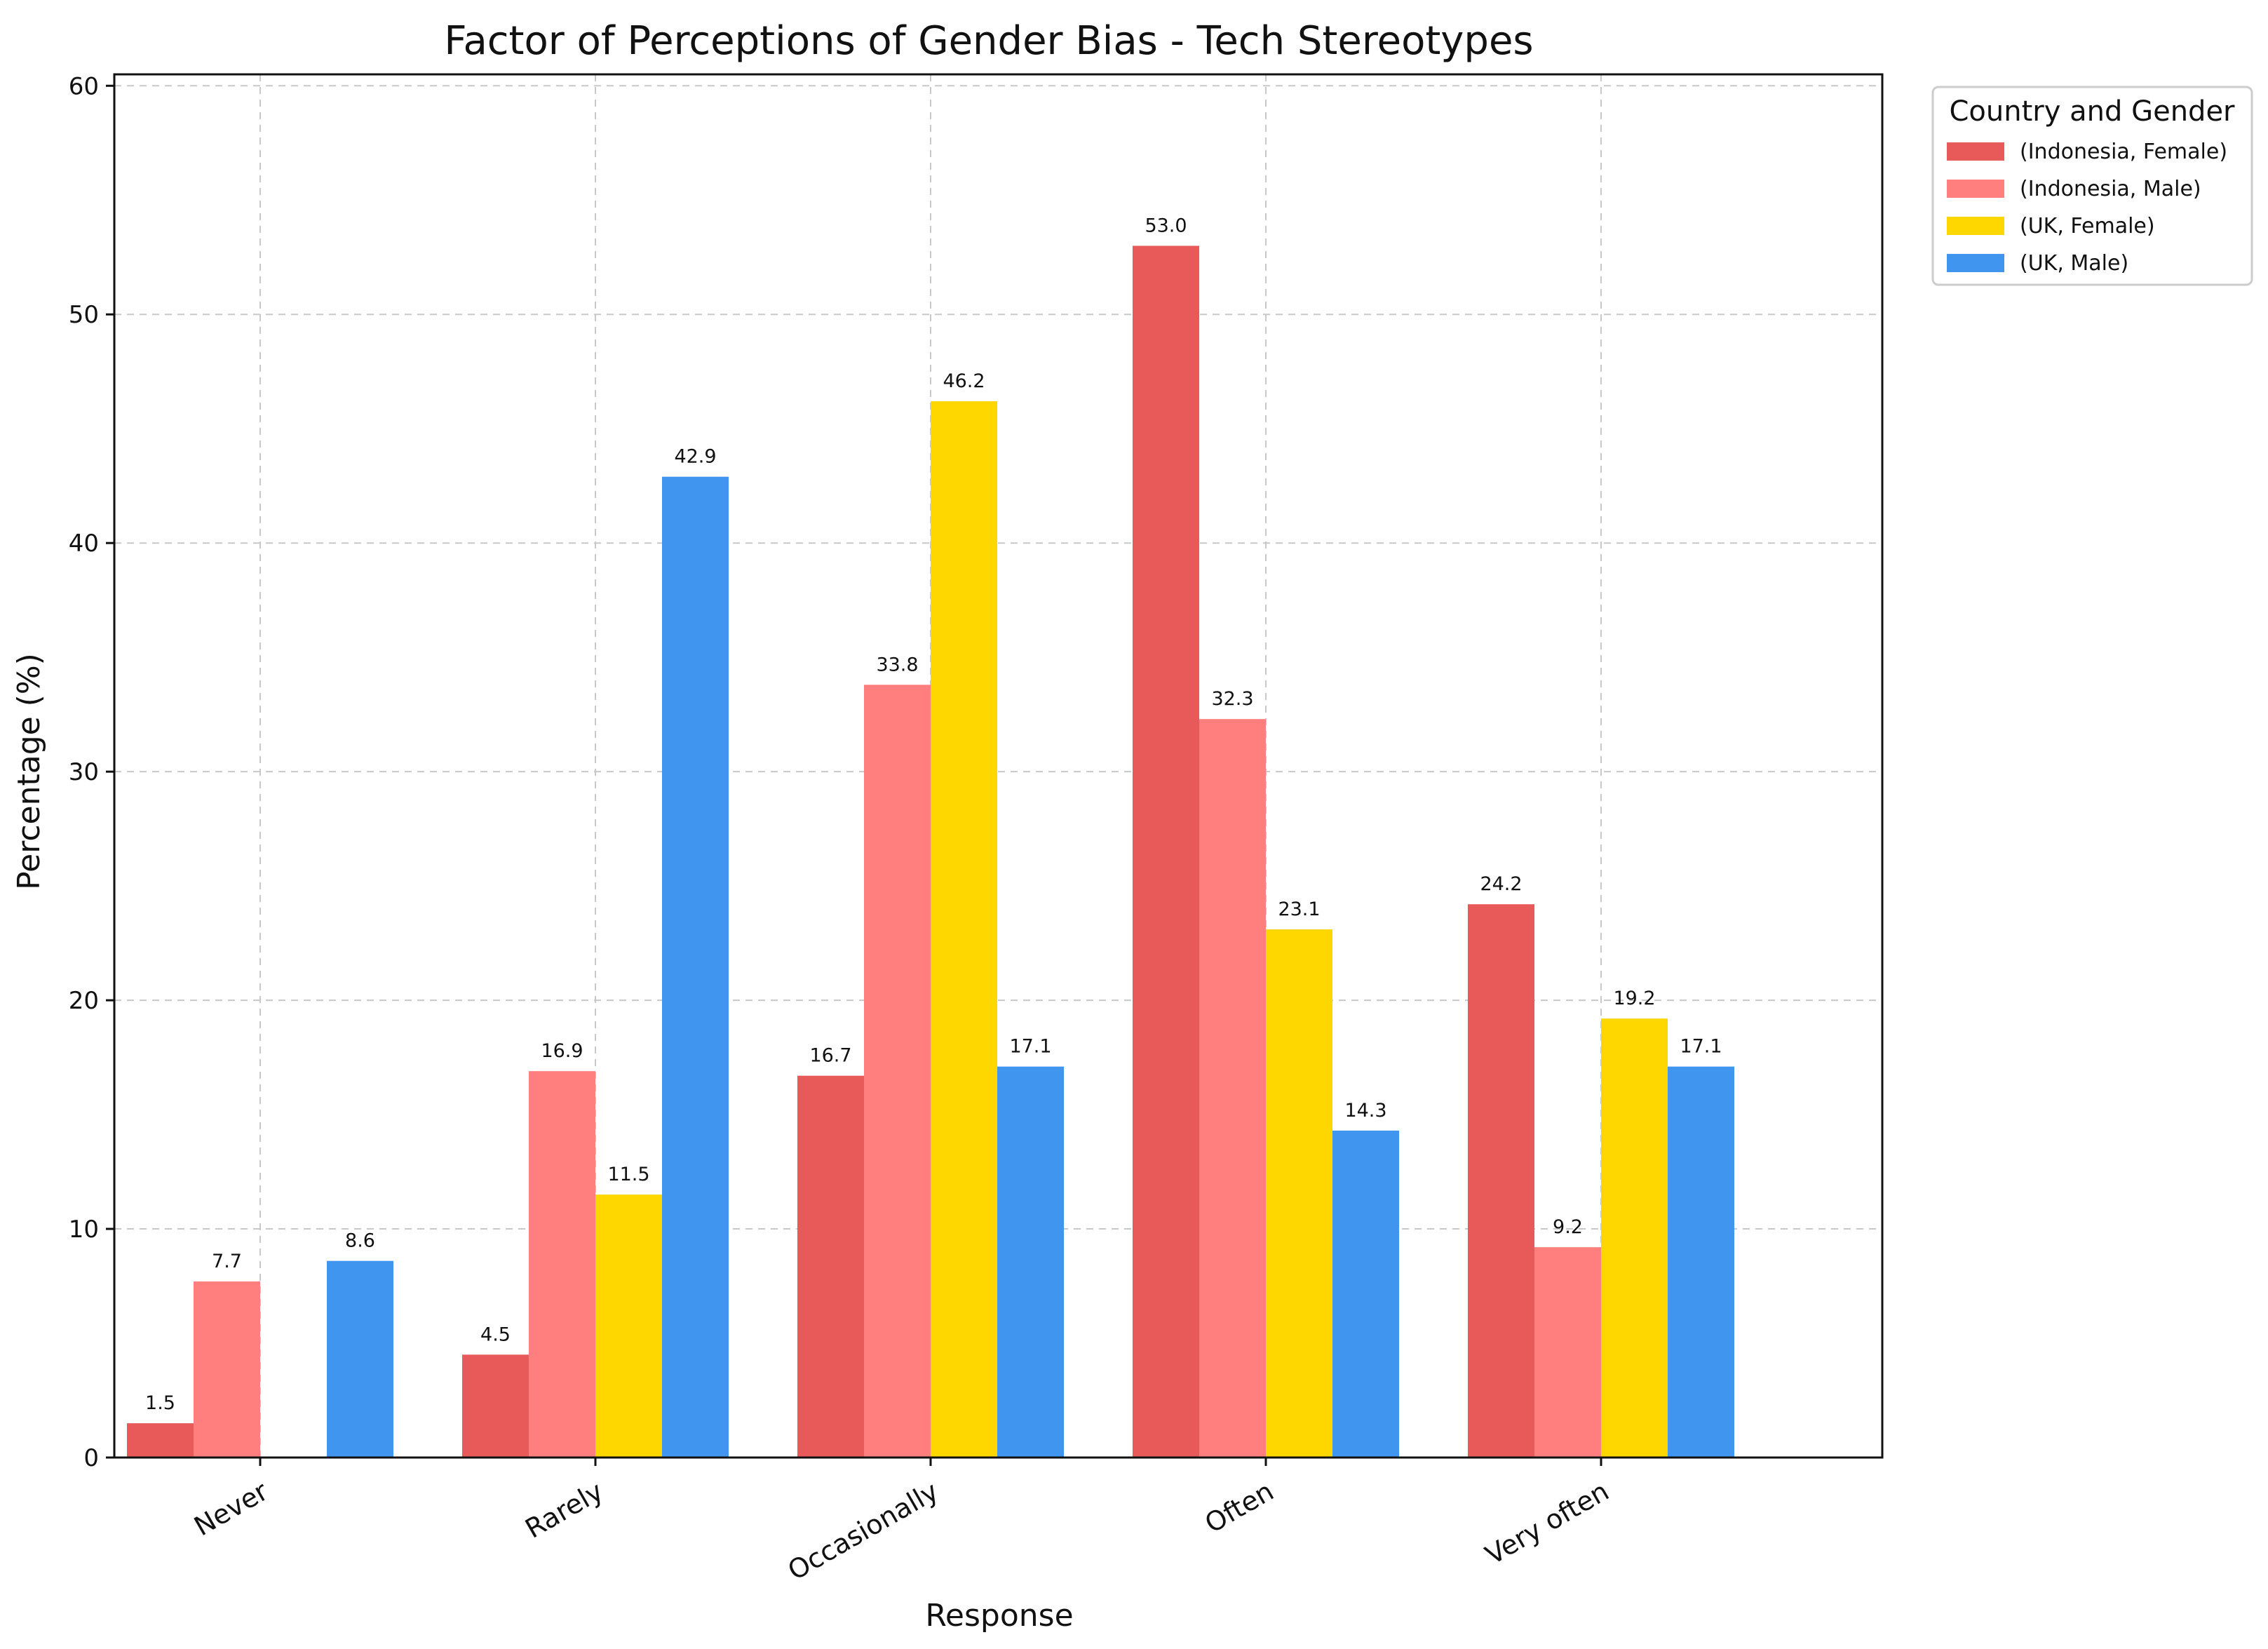 The height and width of the screenshot is (1649, 2268). What do you see at coordinates (227, 1261) in the screenshot?
I see `data-label: 7.7` at bounding box center [227, 1261].